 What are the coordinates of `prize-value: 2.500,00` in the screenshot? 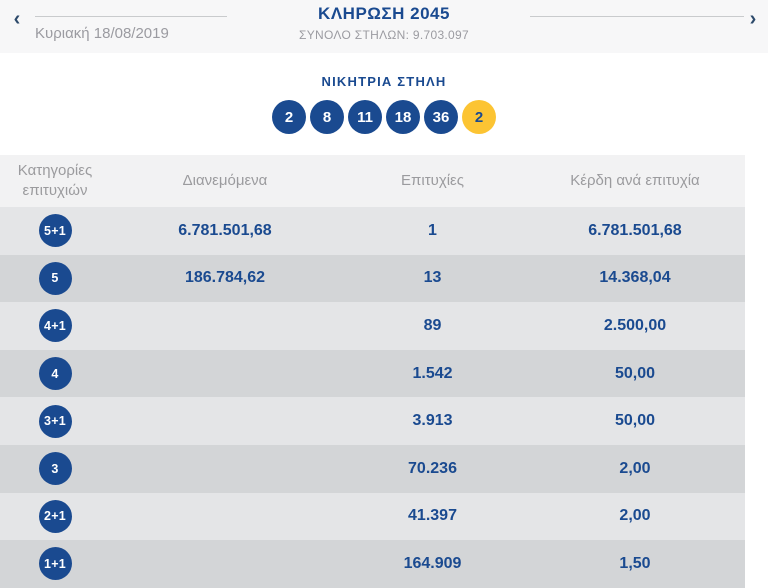 It's located at (635, 325).